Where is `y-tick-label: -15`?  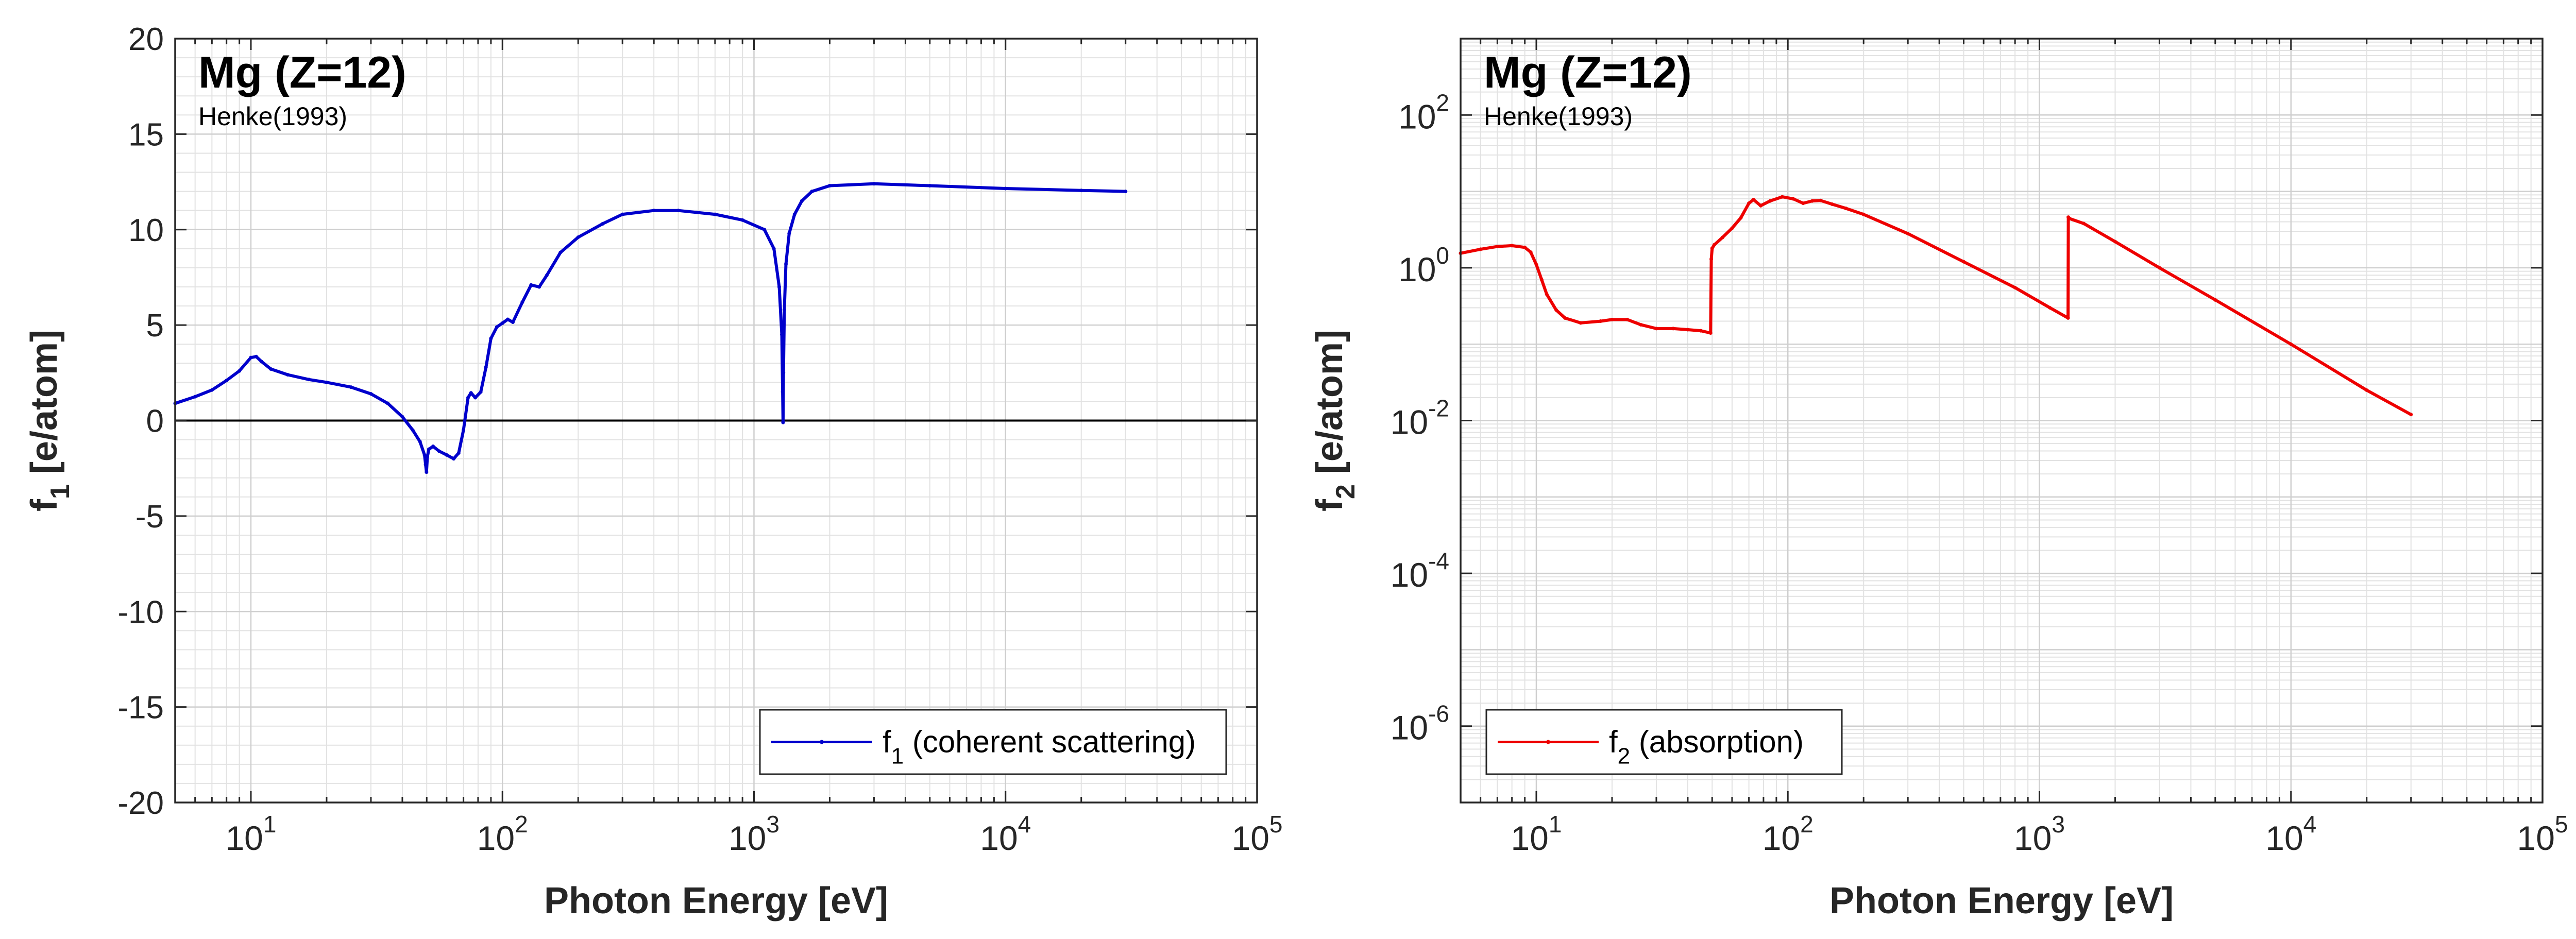
y-tick-label: -15 is located at coordinates (140, 708).